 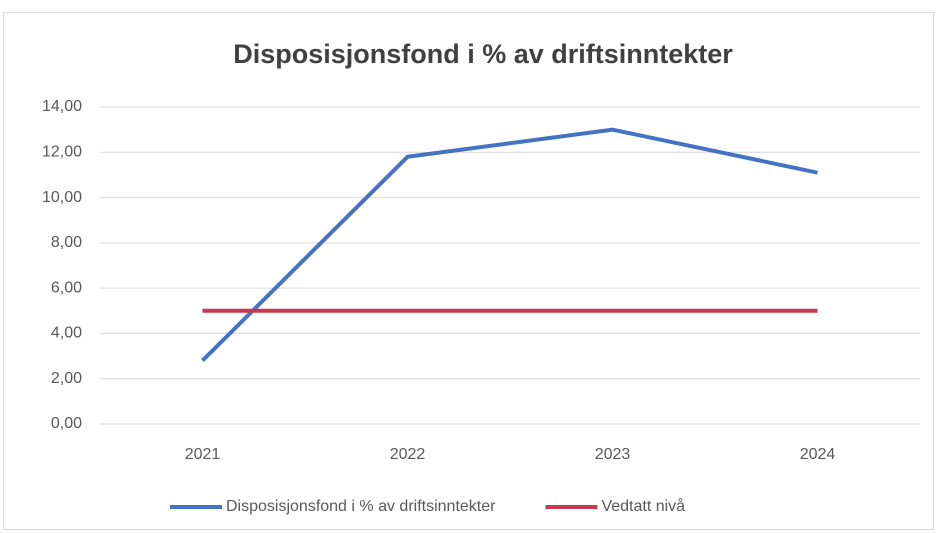 What do you see at coordinates (66, 287) in the screenshot?
I see `y-tick-label: 6,00` at bounding box center [66, 287].